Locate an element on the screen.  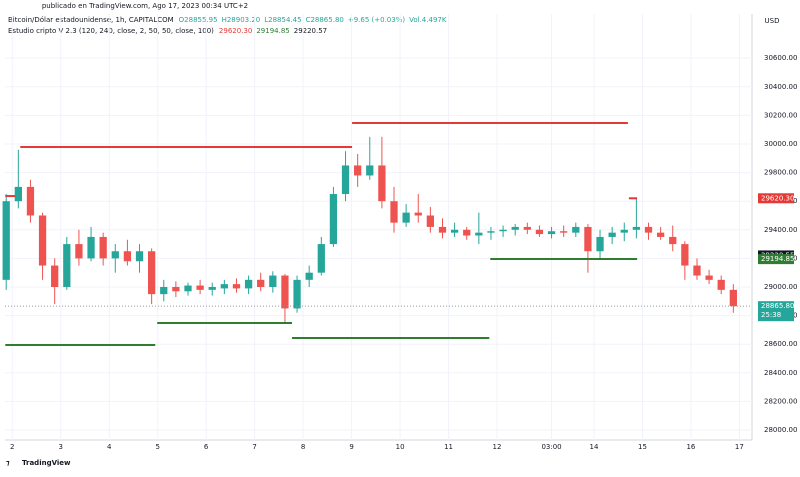
x-tick-label: 5 is located at coordinates (157, 447).